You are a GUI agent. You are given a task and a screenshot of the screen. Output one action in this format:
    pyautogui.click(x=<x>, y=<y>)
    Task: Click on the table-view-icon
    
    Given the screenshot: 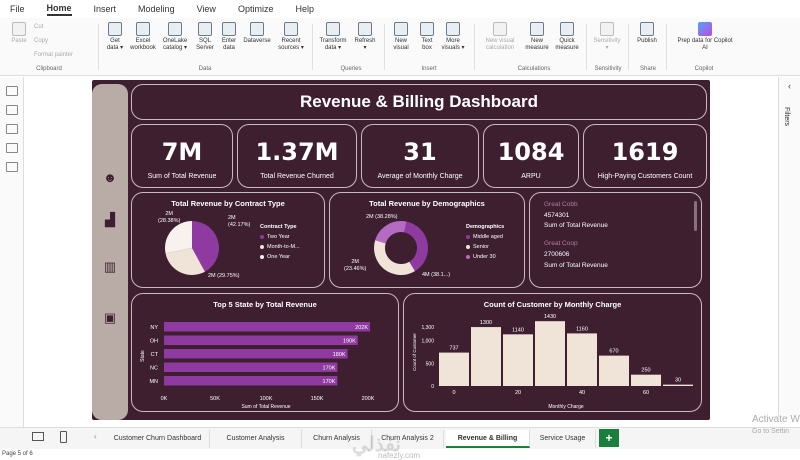 What is the action you would take?
    pyautogui.click(x=11, y=110)
    